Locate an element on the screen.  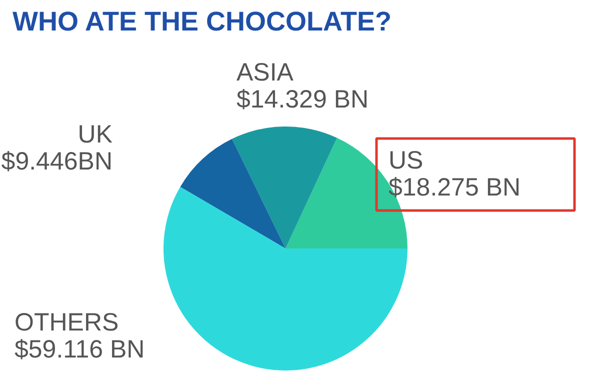
slice-label: US is located at coordinates (406, 160).